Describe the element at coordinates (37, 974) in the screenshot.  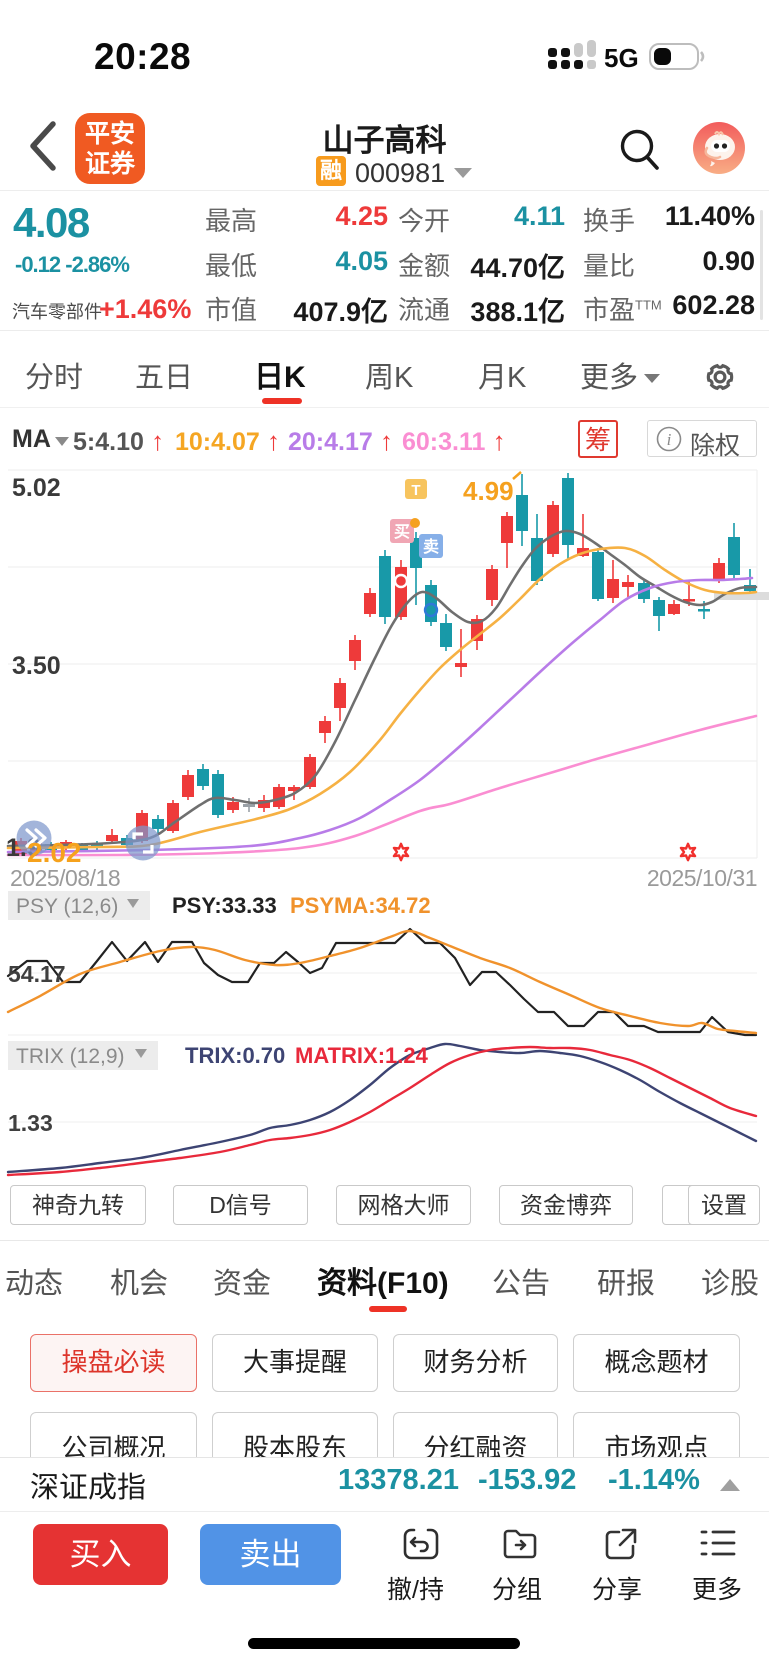
I see `svg-text: 54.17` at that location.